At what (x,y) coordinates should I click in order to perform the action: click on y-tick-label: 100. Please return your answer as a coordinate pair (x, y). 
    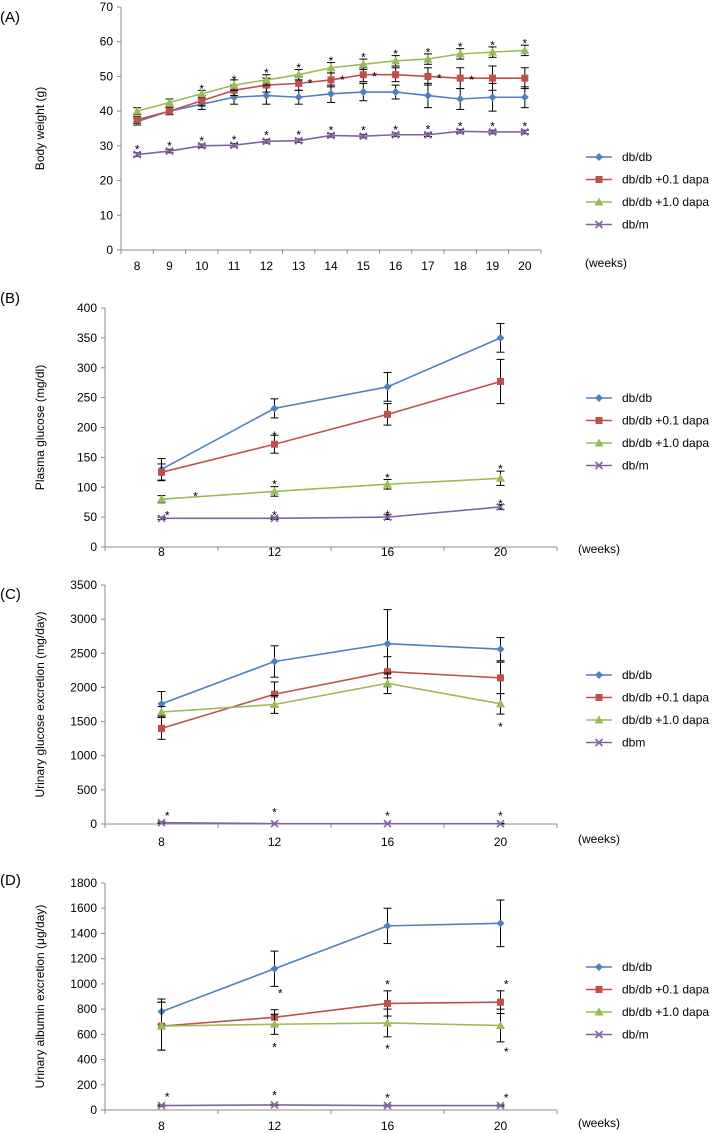
    Looking at the image, I should click on (87, 487).